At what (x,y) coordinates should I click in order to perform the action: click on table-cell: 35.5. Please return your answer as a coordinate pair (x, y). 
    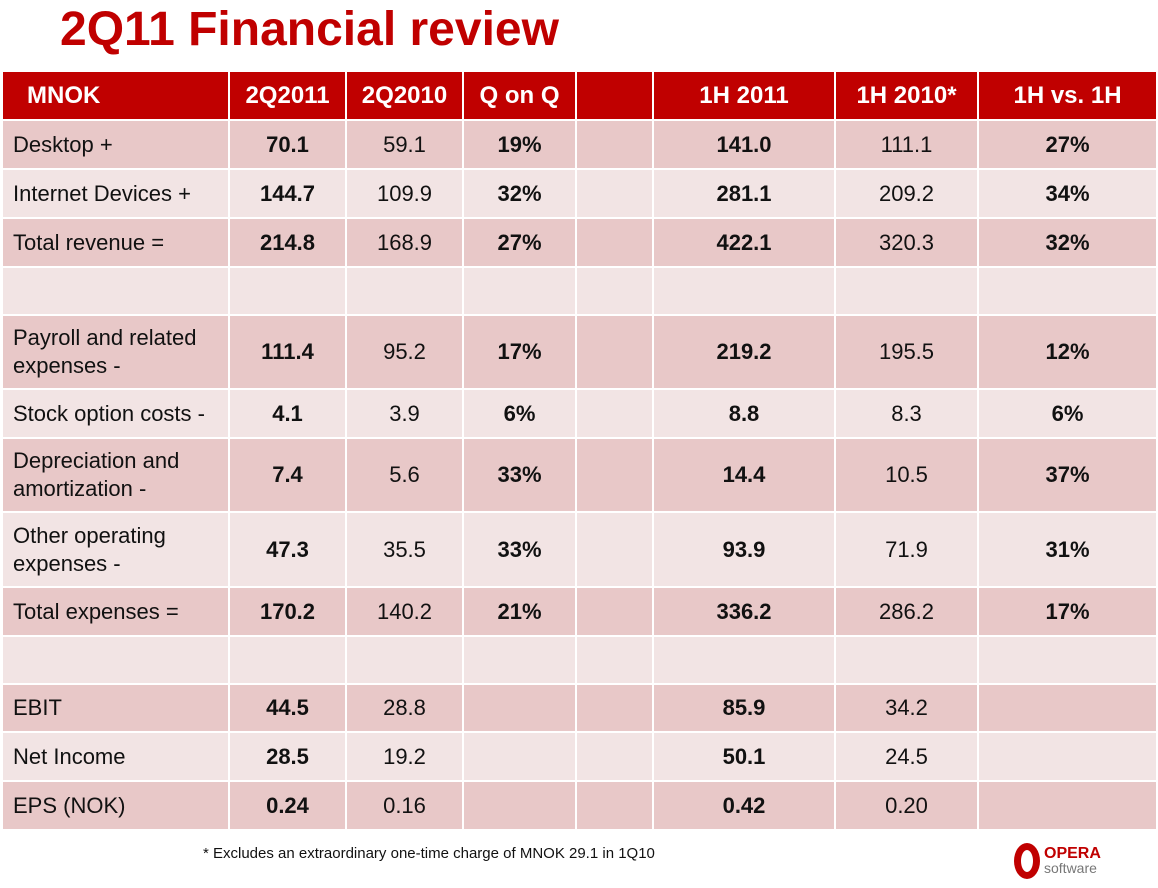
    Looking at the image, I should click on (404, 549).